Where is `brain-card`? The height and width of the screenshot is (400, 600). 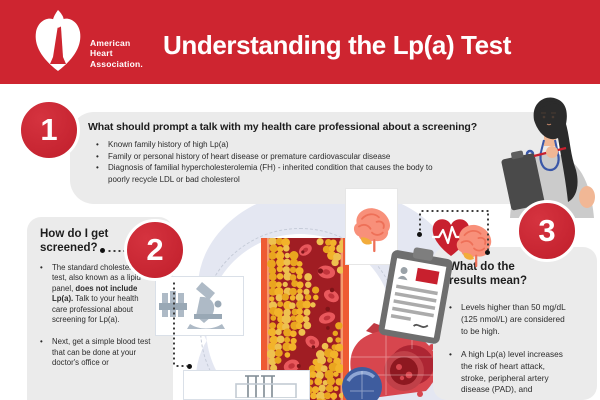
brain-card is located at coordinates (371, 226).